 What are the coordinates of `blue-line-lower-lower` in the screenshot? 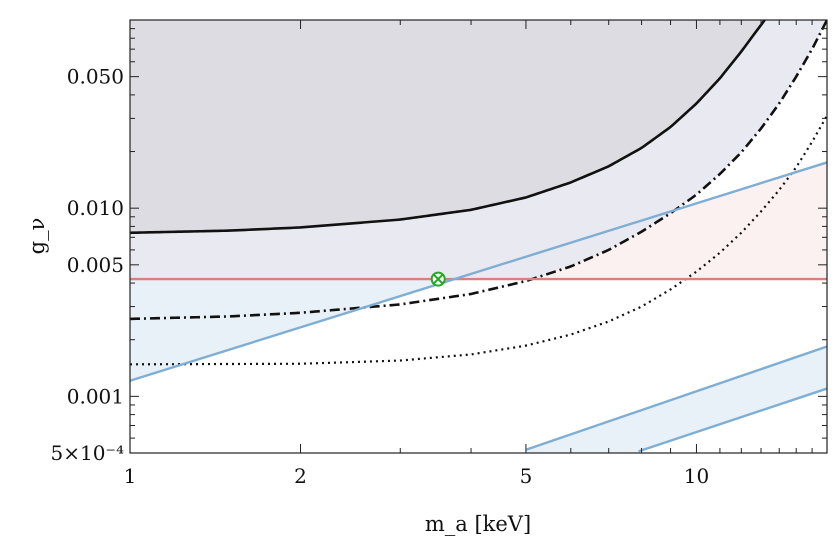 It's located at (732, 420).